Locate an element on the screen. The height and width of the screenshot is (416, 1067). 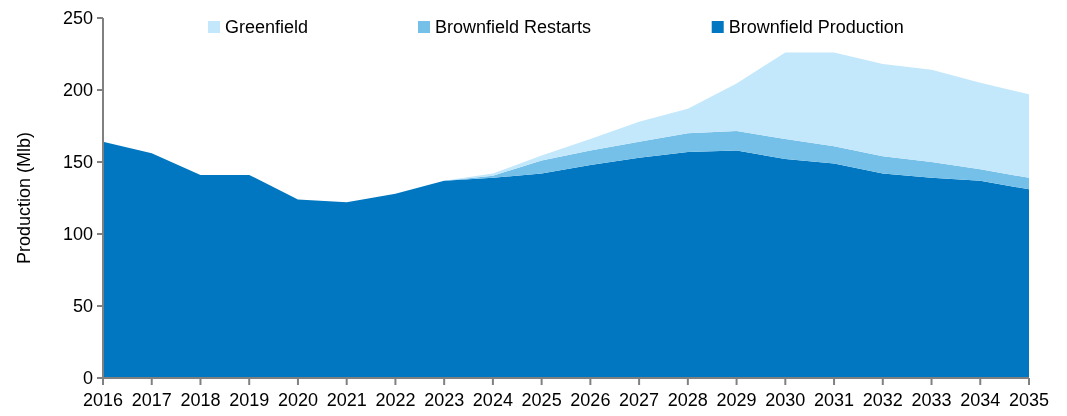
x-tick-label: 2023 is located at coordinates (444, 400).